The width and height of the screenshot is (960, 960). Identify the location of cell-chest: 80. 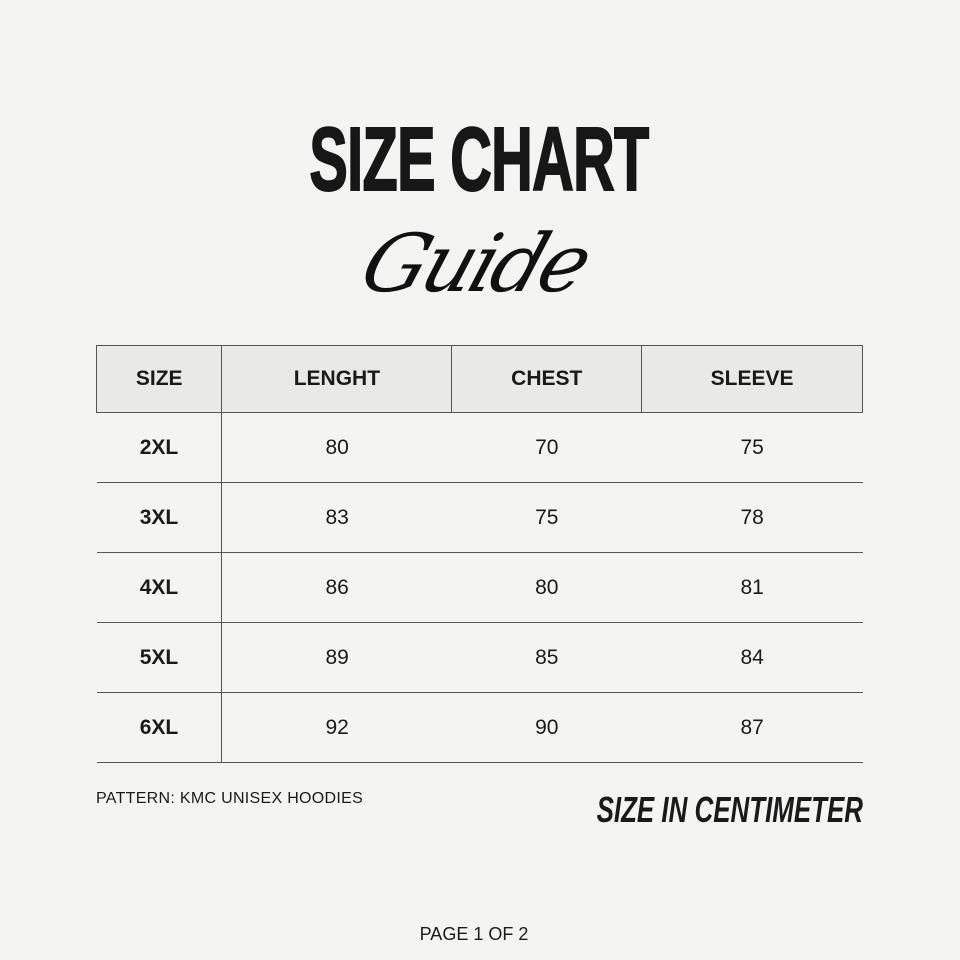
(546, 587).